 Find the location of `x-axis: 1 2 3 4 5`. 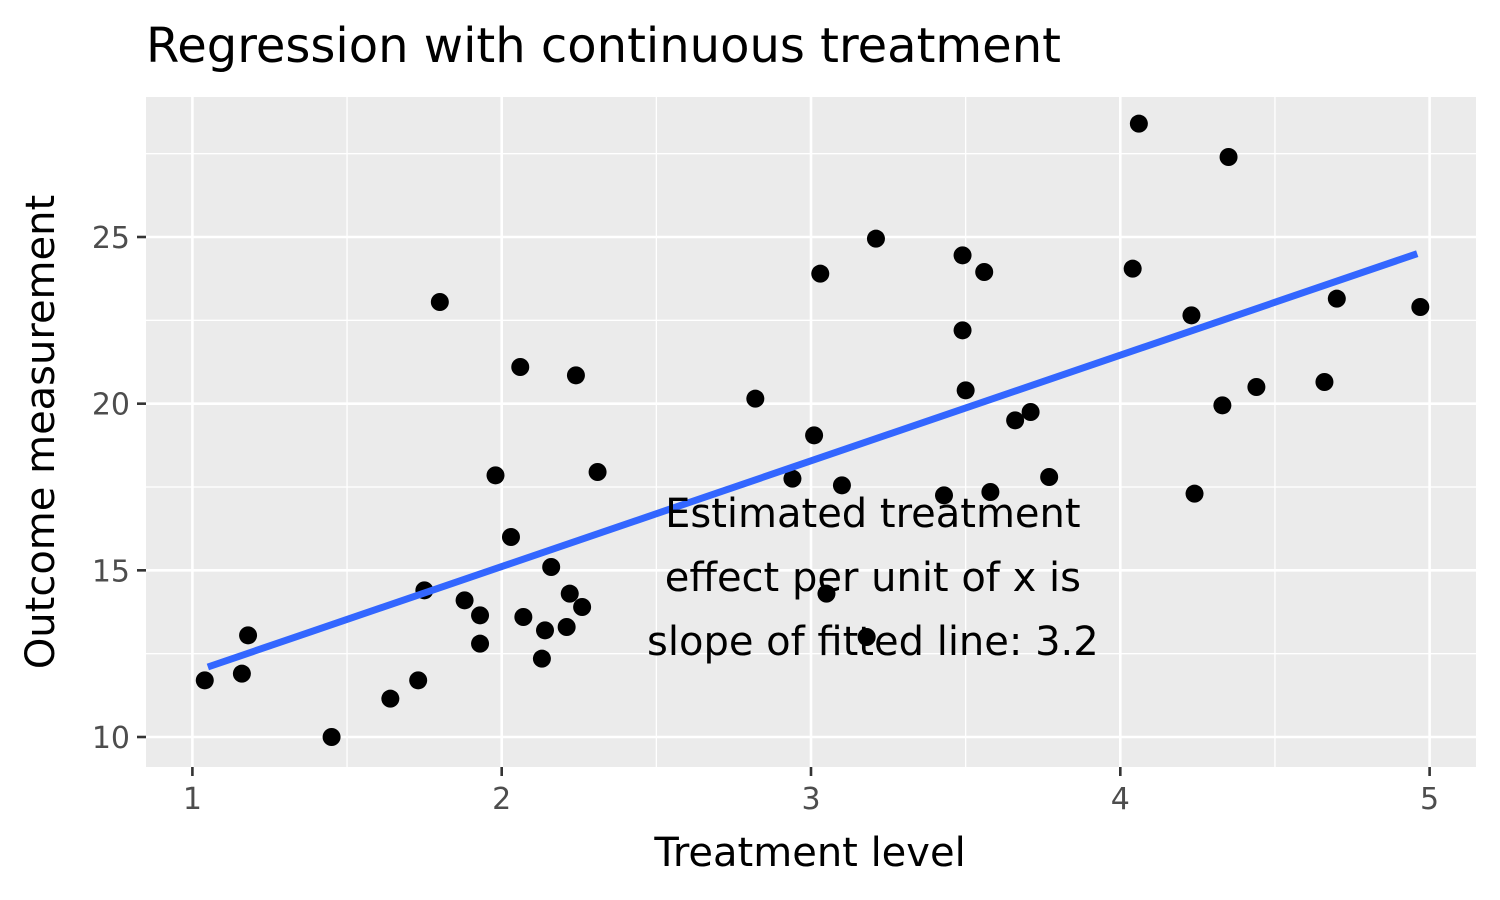

x-axis: 1 2 3 4 5 is located at coordinates (811, 792).